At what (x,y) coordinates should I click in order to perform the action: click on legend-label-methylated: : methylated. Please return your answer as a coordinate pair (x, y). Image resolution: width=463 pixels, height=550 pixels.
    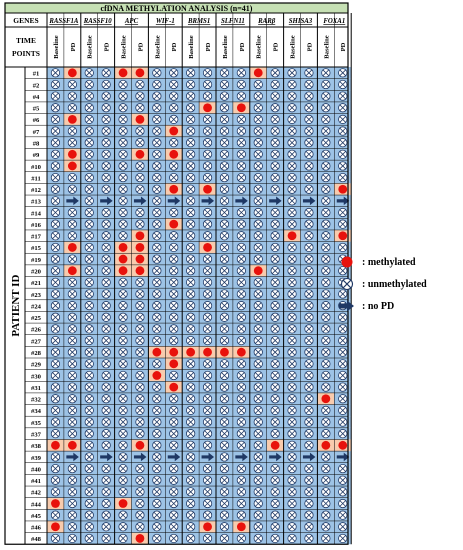
    Looking at the image, I should click on (389, 262).